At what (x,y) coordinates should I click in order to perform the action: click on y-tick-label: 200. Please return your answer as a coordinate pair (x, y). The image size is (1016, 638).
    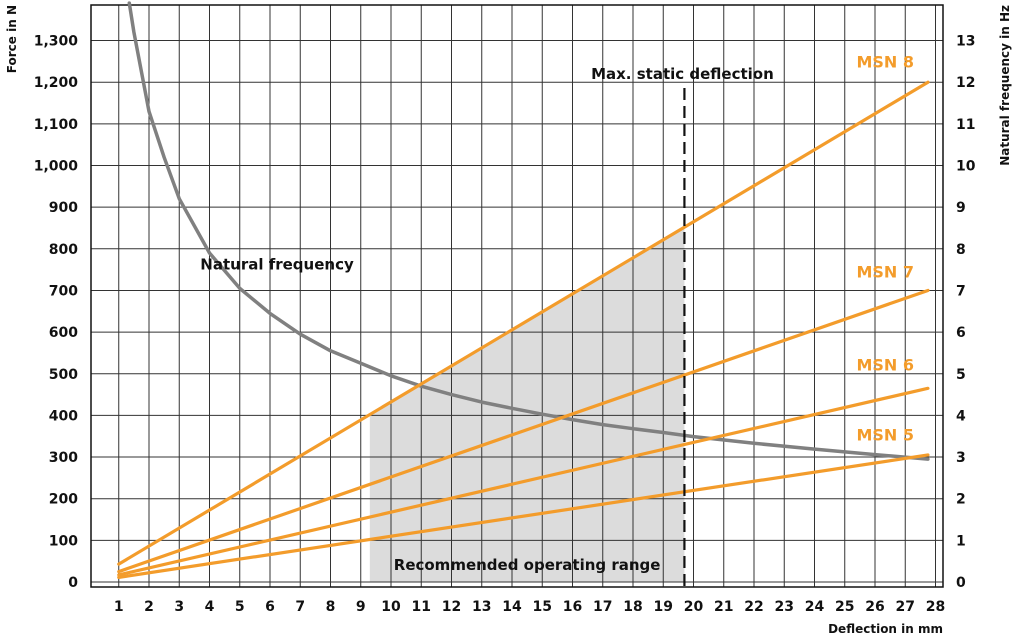
    Looking at the image, I should click on (63, 500).